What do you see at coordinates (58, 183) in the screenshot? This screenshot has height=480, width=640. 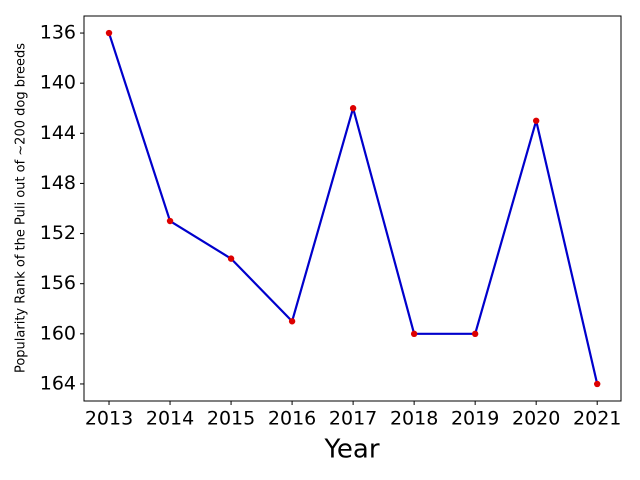 I see `y-tick-label: 148` at bounding box center [58, 183].